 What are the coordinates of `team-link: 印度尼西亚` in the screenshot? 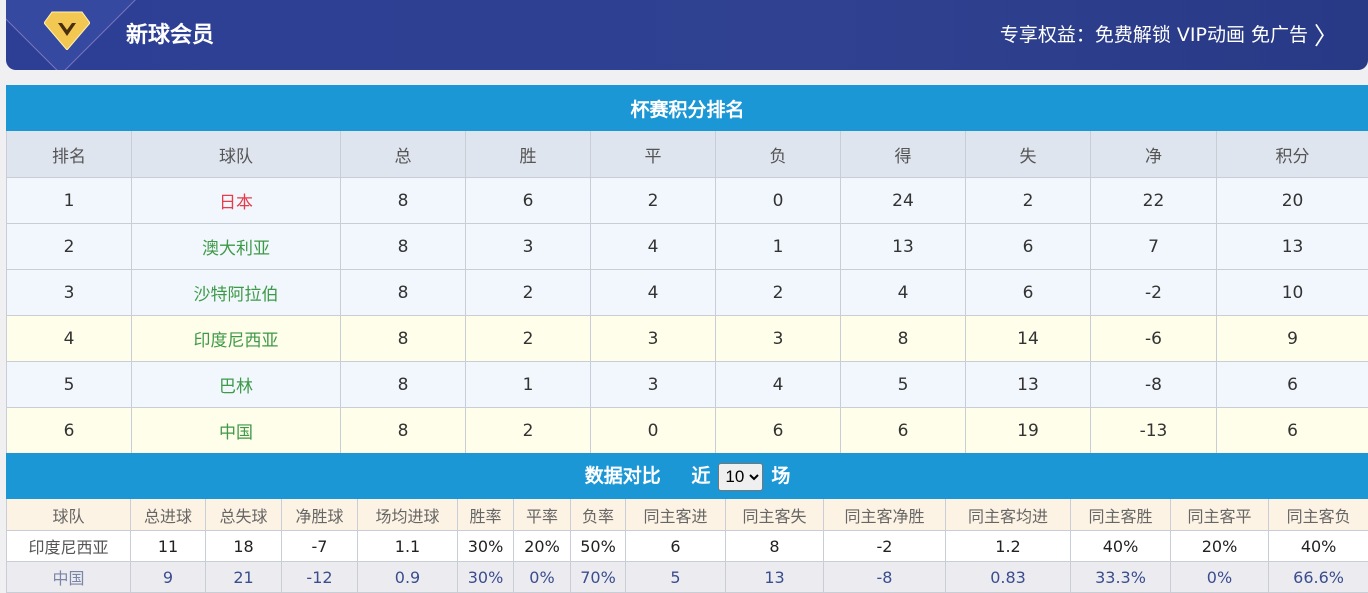 It's located at (236, 339).